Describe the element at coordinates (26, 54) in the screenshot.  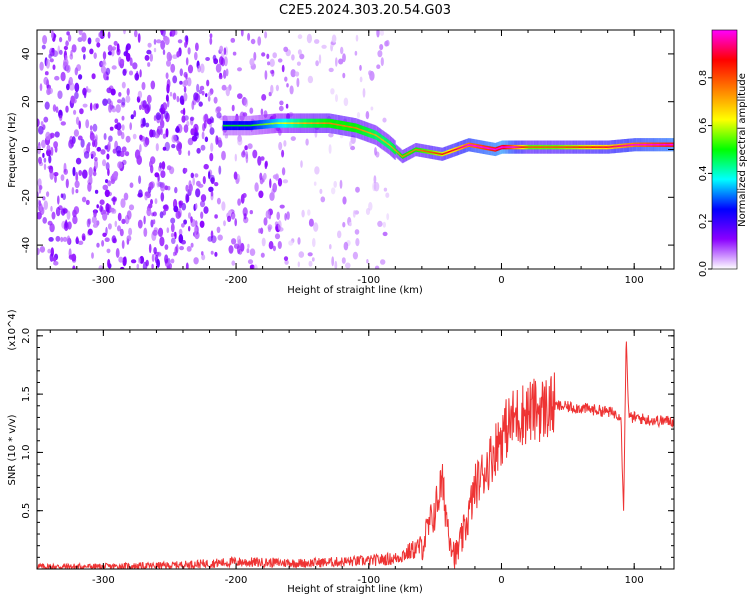
I see `y-tick-label: 40` at that location.